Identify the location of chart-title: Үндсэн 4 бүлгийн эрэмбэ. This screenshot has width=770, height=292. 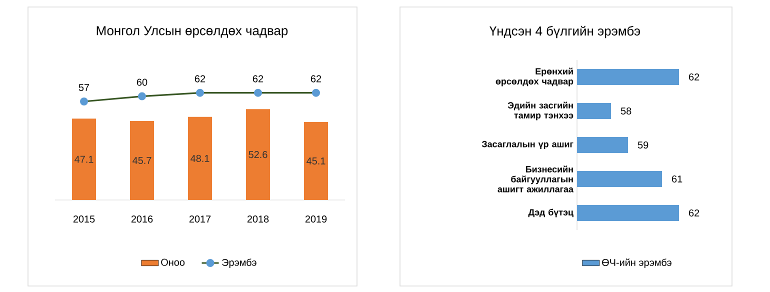
(565, 32).